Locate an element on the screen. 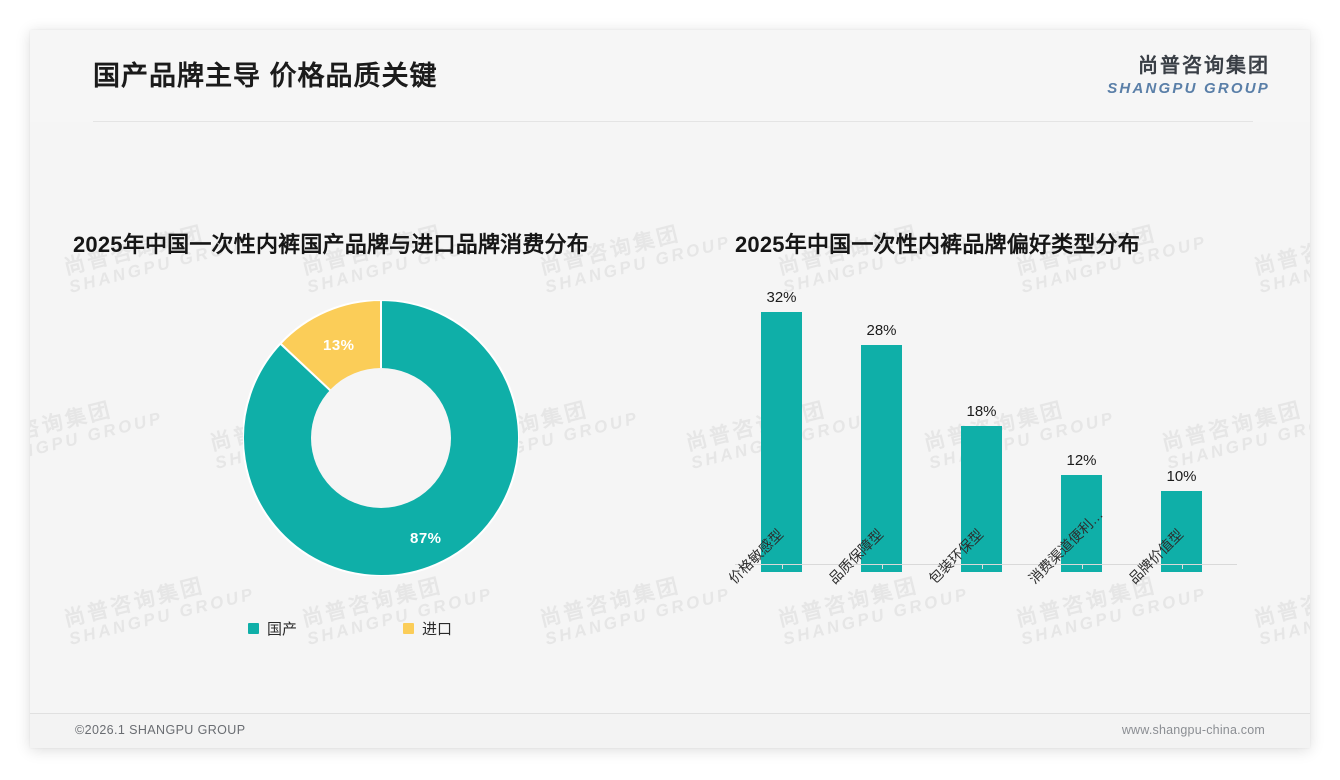 Image resolution: width=1340 pixels, height=780 pixels. footer-website: www.shangpu-china.com is located at coordinates (1193, 730).